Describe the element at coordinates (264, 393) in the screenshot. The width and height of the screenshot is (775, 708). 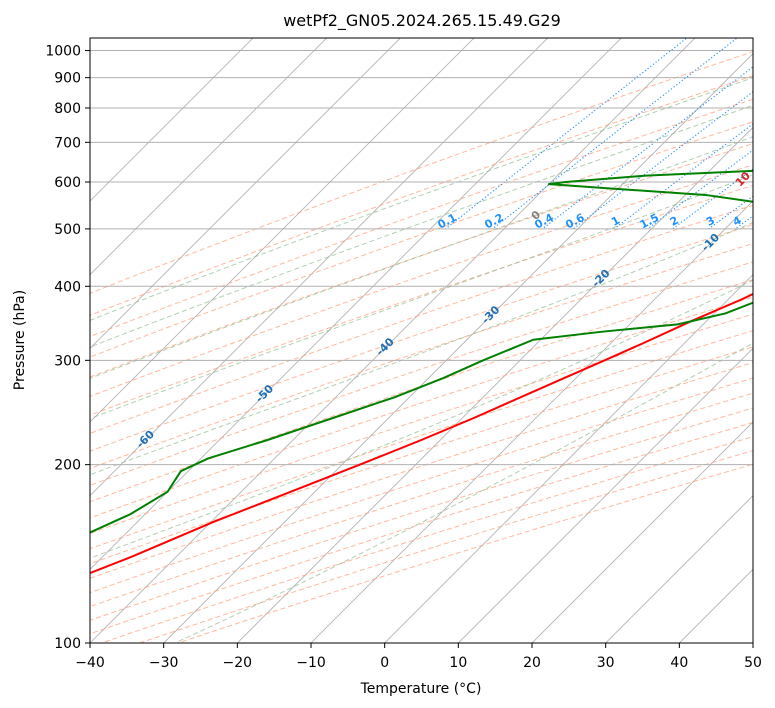
I see `isotherm-label: -50` at that location.